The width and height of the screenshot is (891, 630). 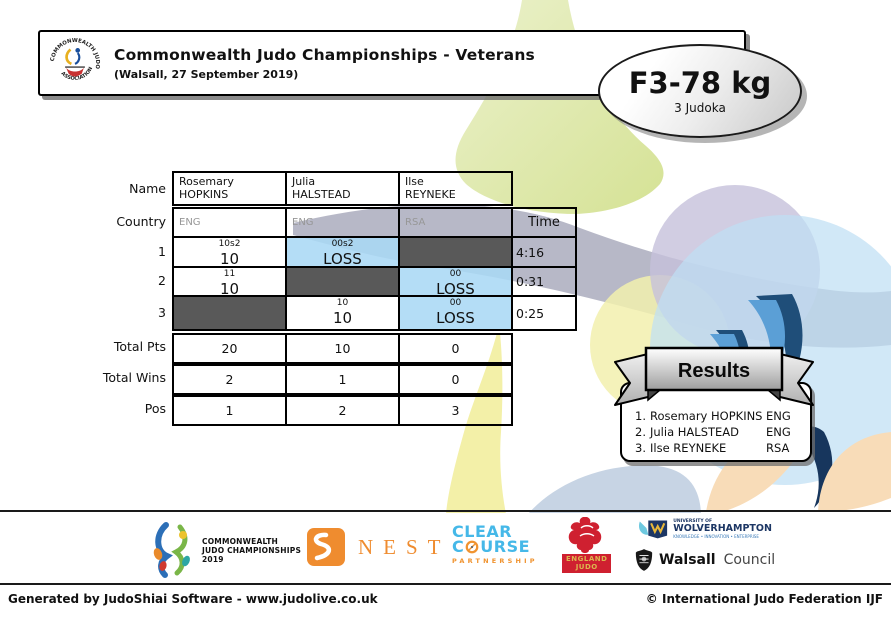 What do you see at coordinates (304, 181) in the screenshot?
I see `player-first-name: Julia` at bounding box center [304, 181].